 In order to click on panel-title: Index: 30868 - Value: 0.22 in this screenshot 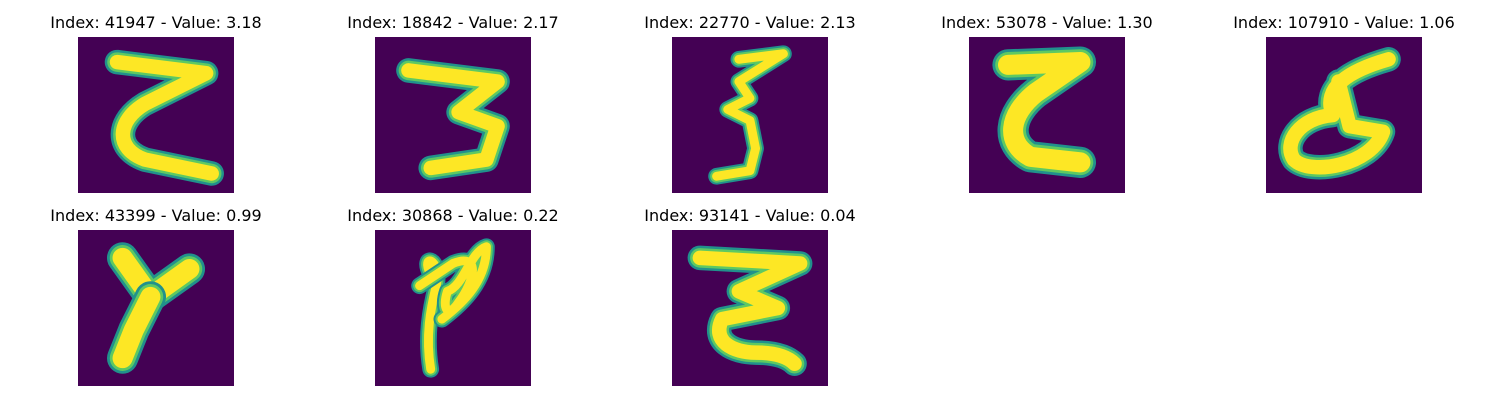, I will do `click(453, 215)`.